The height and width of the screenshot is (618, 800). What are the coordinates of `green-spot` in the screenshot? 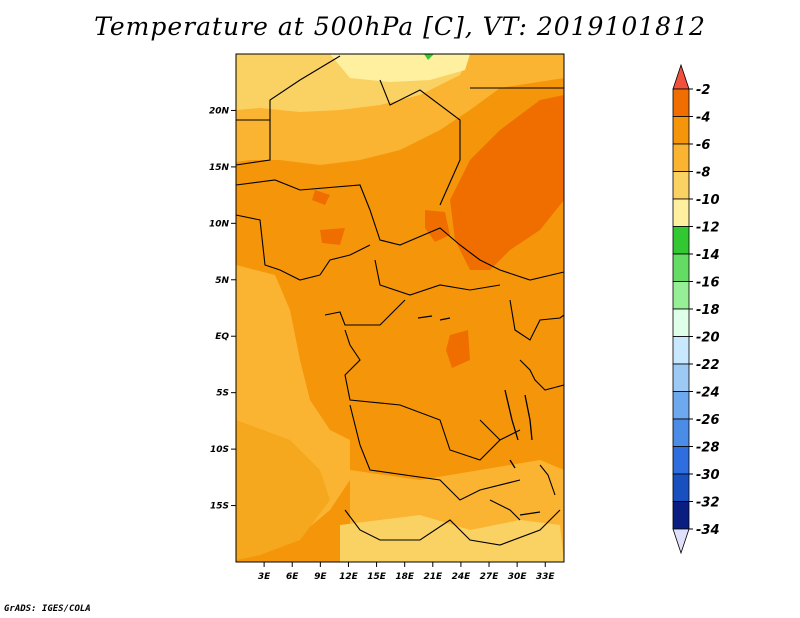 It's located at (429, 57).